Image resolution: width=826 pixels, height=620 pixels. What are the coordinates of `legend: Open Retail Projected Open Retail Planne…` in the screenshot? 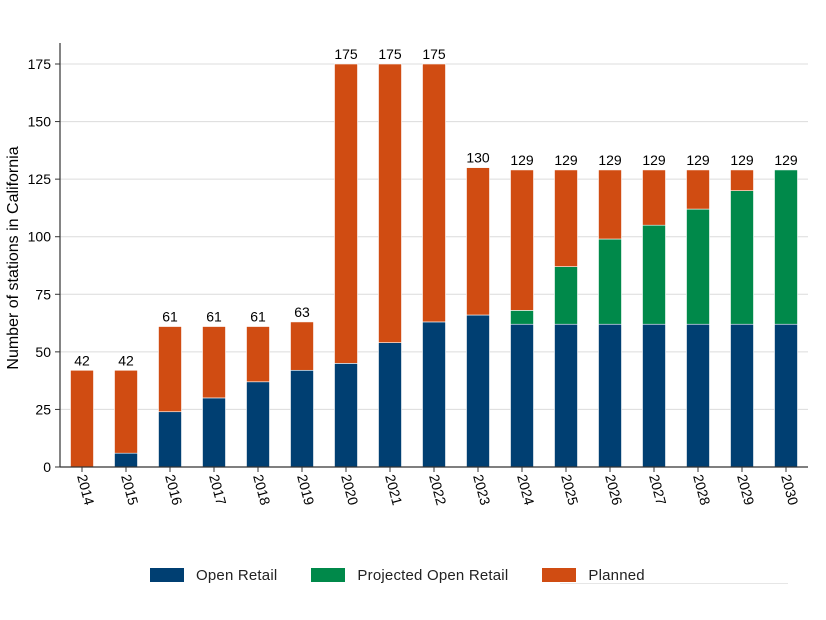 It's located at (470, 575).